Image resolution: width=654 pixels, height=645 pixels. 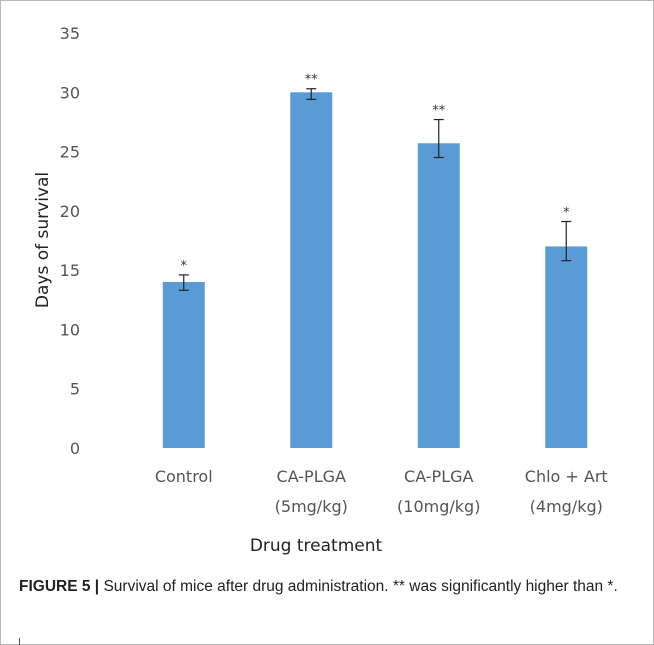 I want to click on y-tick-label: 35, so click(x=70, y=33).